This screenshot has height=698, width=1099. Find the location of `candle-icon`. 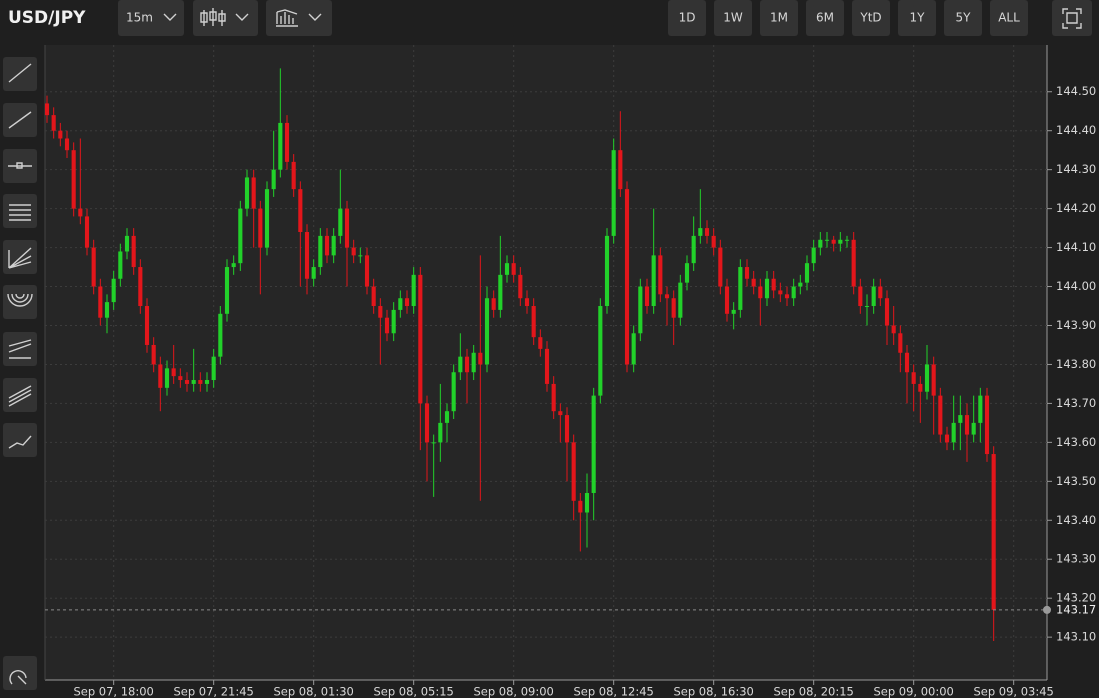

candle-icon is located at coordinates (213, 17).